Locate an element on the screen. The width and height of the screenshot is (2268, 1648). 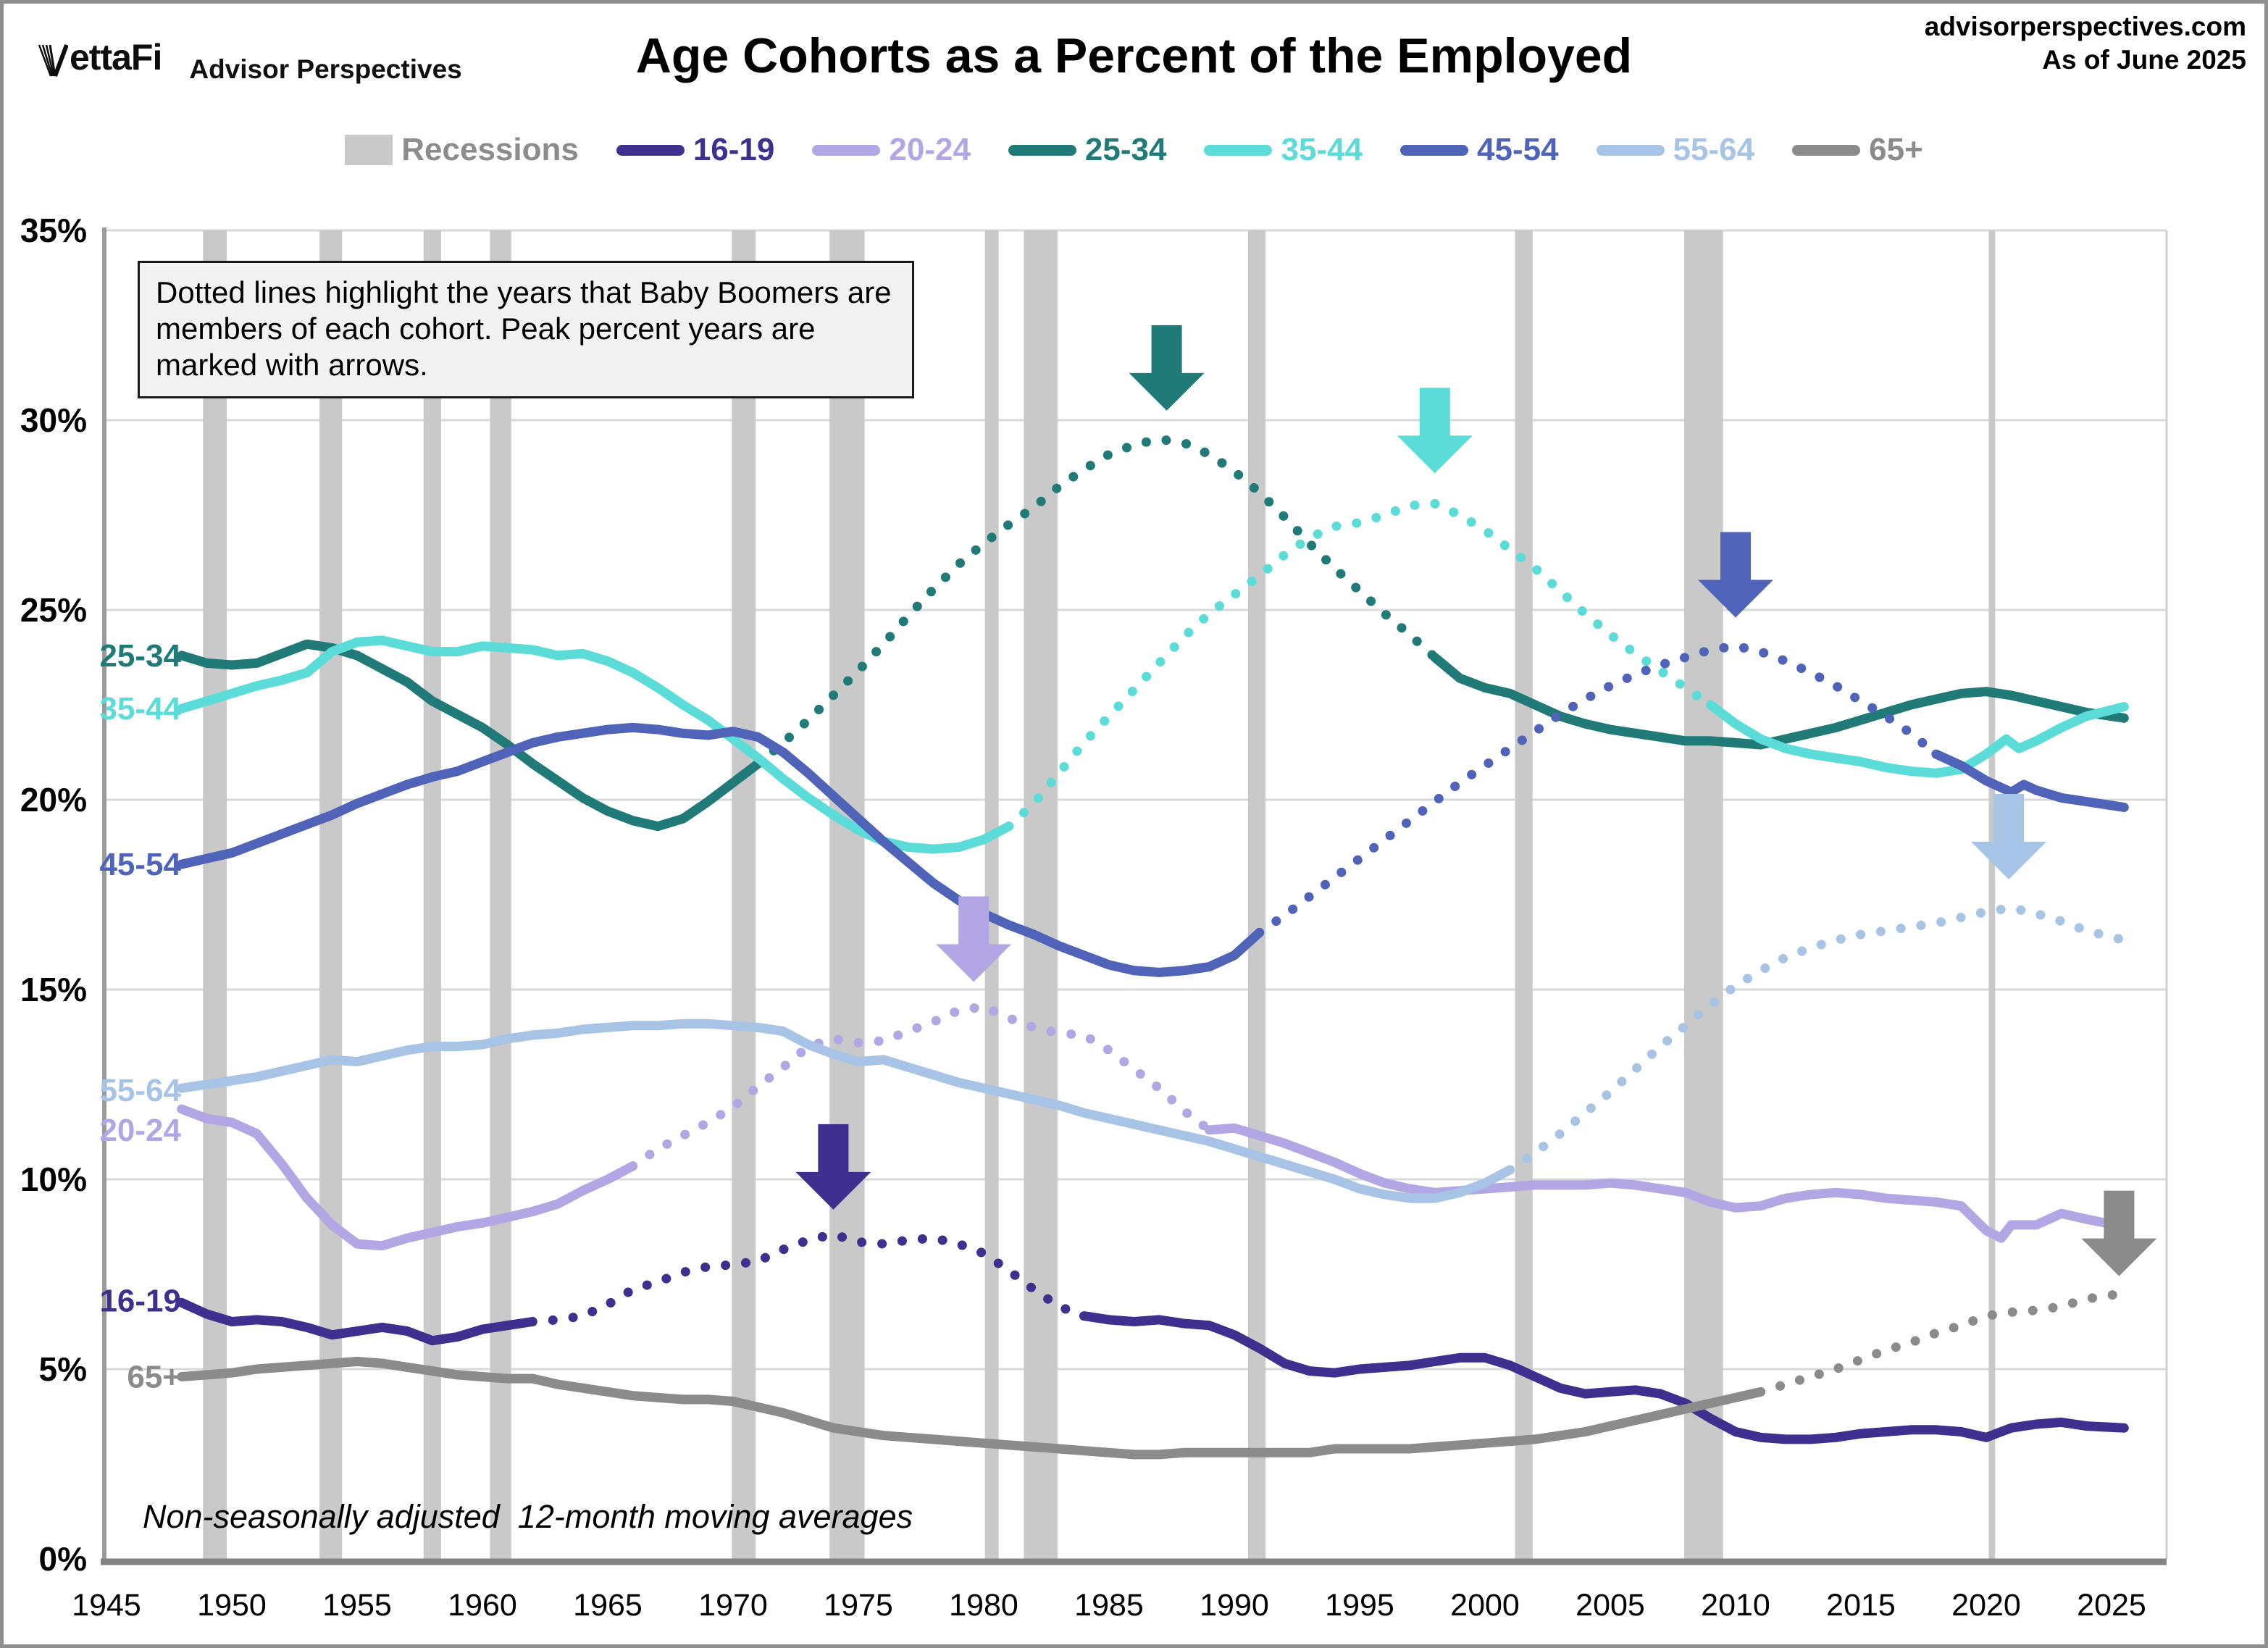
x-tick-label-2005: 2005 is located at coordinates (1611, 1605).